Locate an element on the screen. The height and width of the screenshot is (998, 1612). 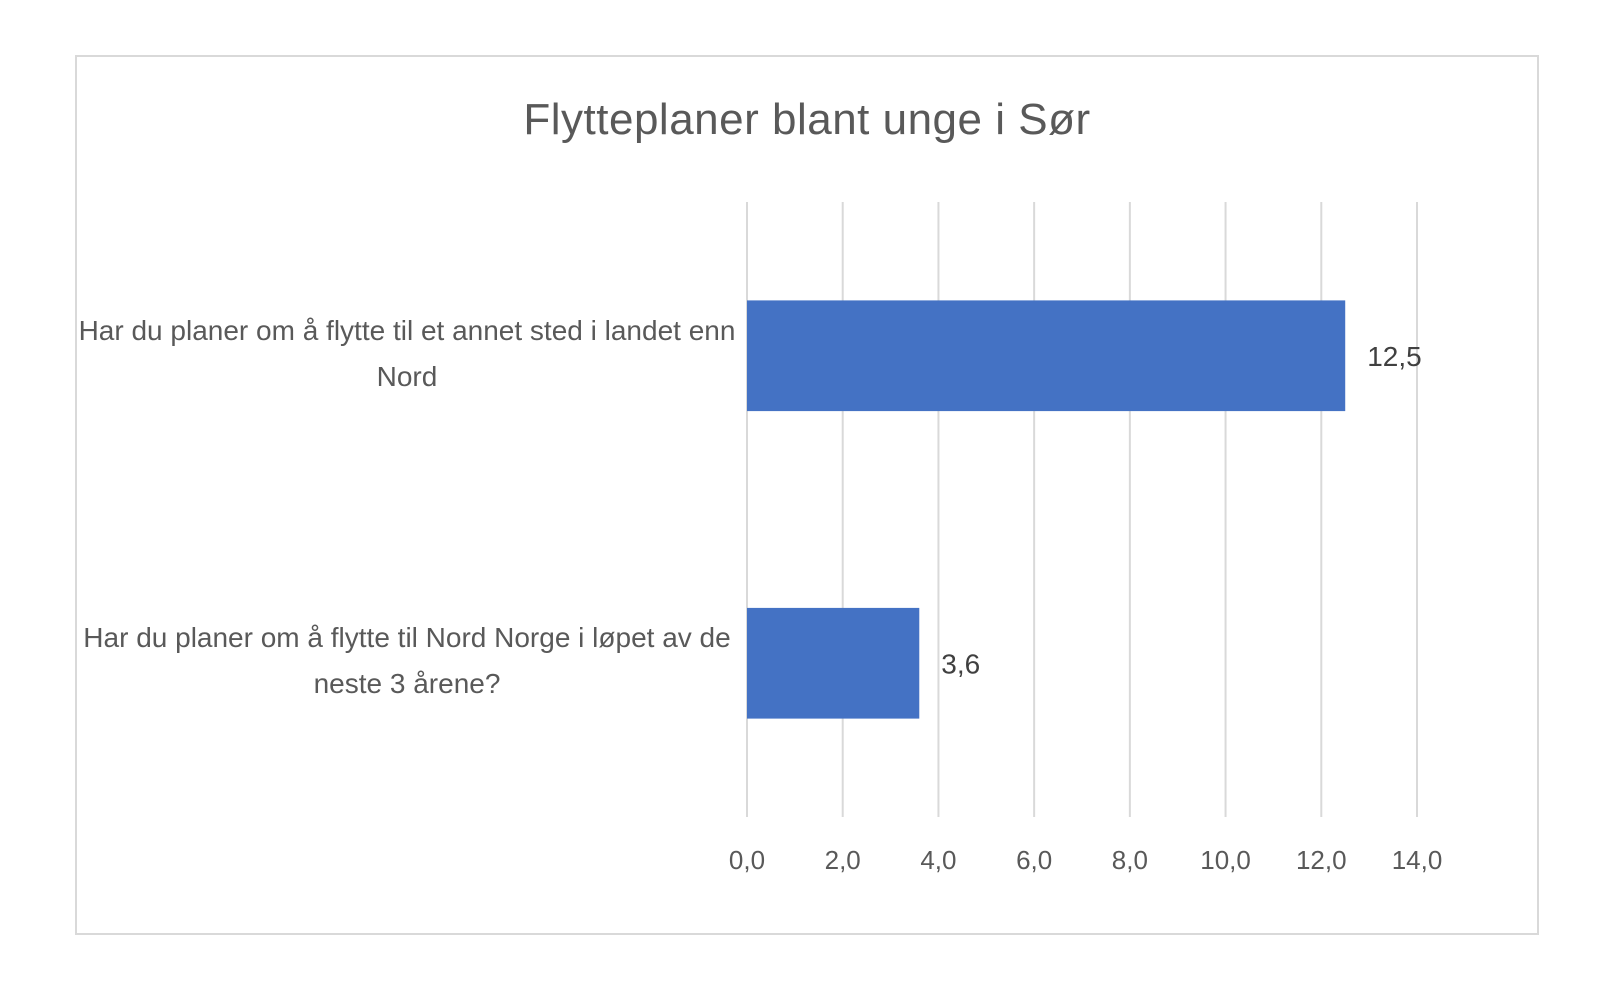
x-tick-label: 4,0 is located at coordinates (938, 860).